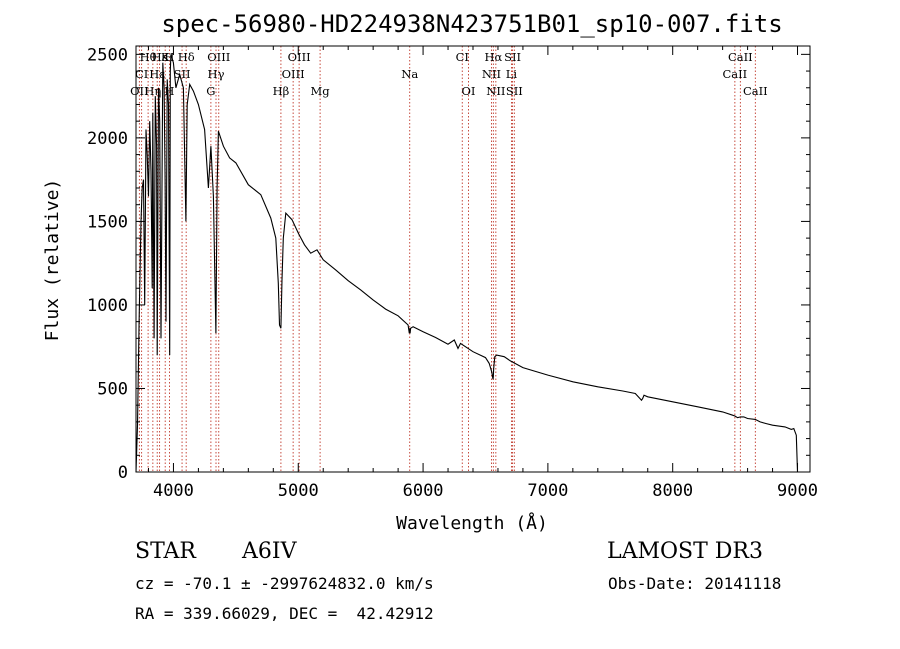  Describe the element at coordinates (165, 57) in the screenshot. I see `line-label: K` at that location.